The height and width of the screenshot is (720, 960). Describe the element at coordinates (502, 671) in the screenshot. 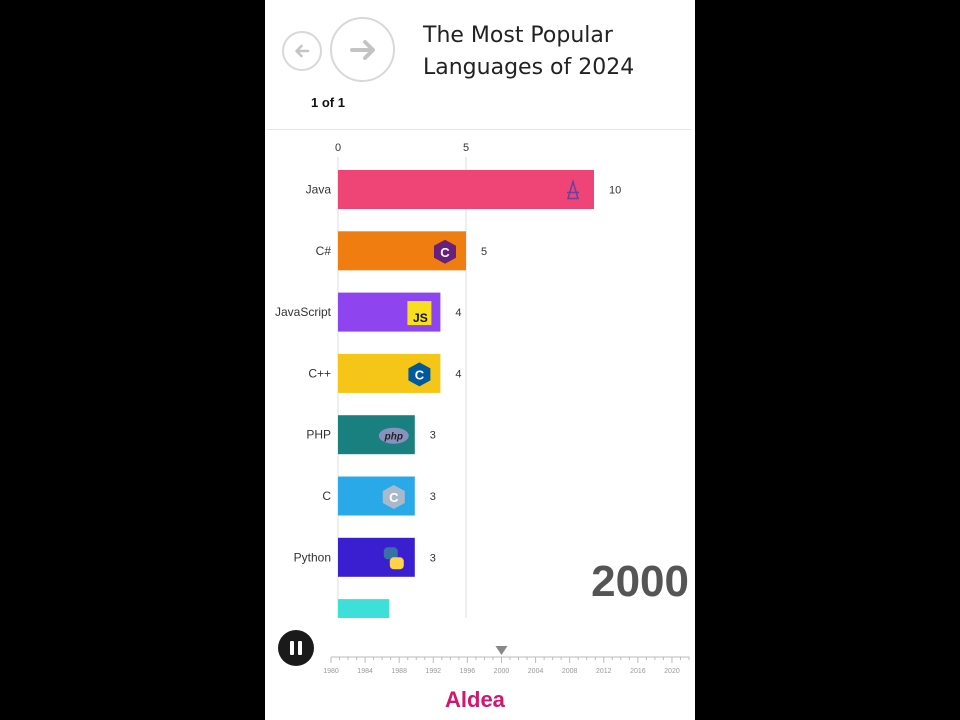

I see `timeline-label: 2000` at that location.